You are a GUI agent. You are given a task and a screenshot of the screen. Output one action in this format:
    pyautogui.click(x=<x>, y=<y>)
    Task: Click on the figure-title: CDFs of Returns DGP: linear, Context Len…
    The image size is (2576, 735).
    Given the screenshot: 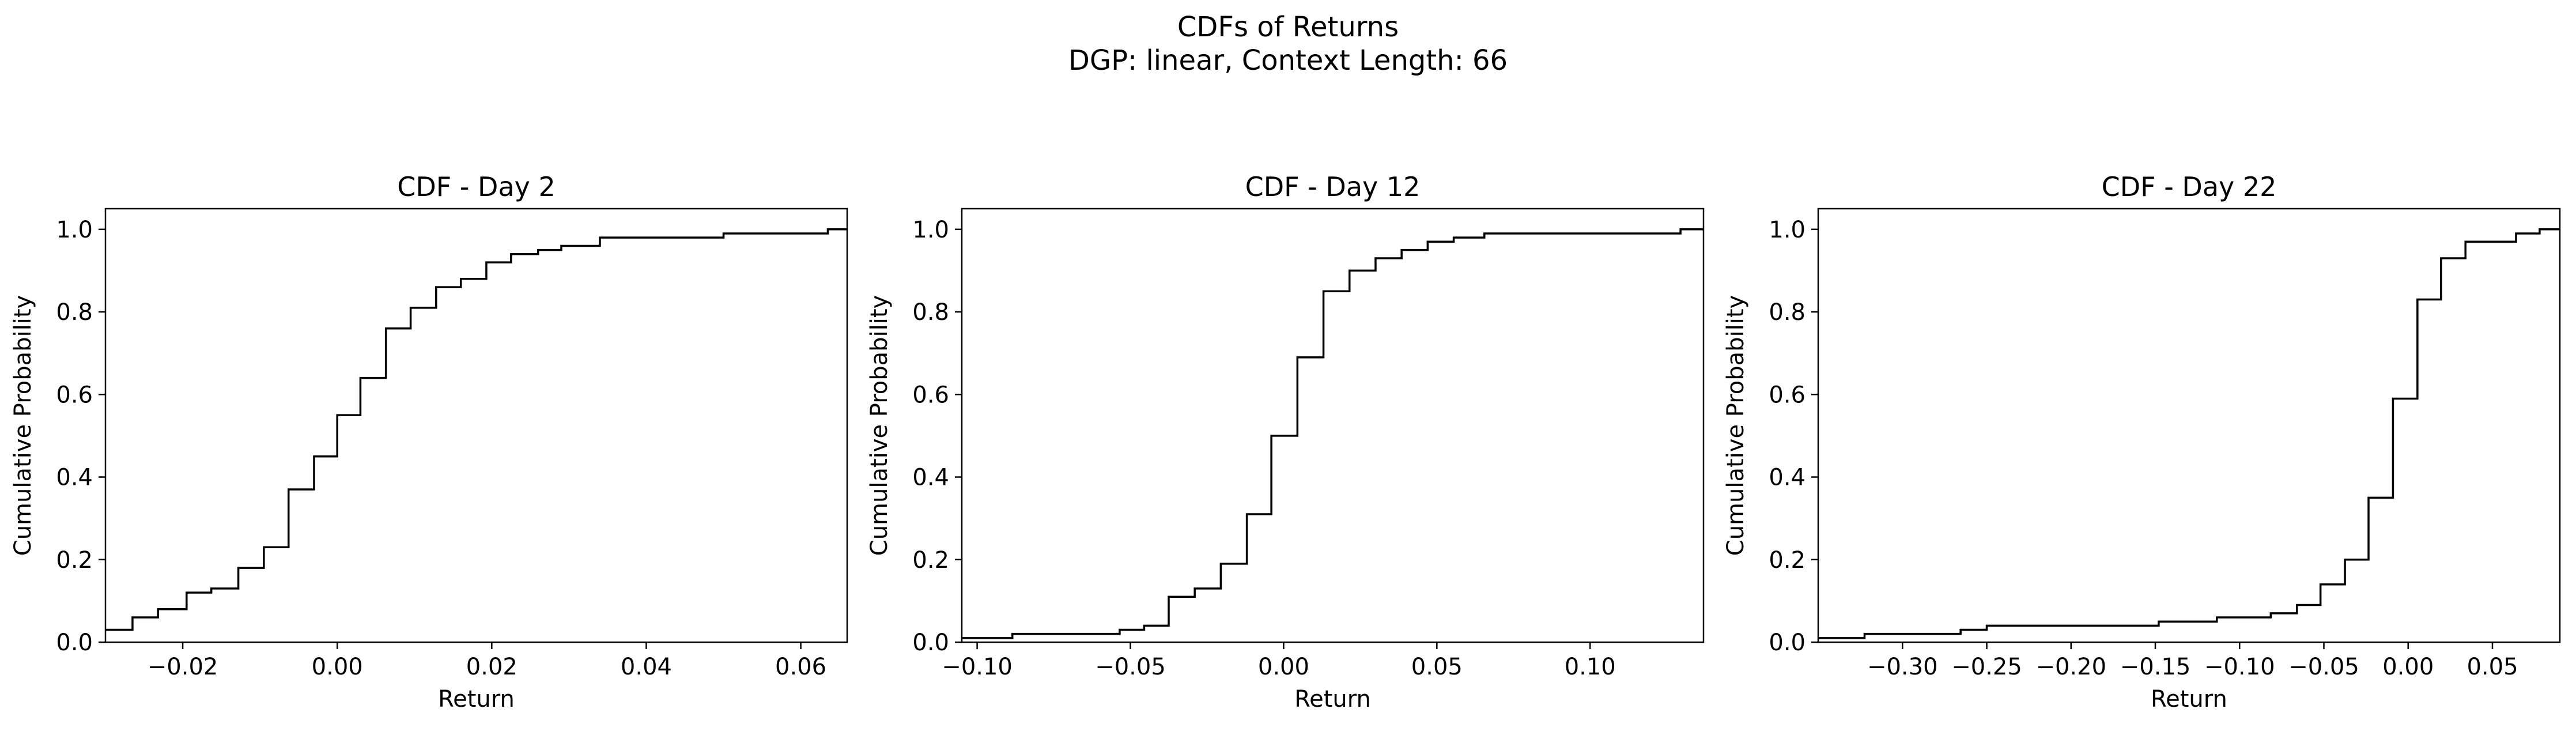 What is the action you would take?
    pyautogui.click(x=1288, y=43)
    